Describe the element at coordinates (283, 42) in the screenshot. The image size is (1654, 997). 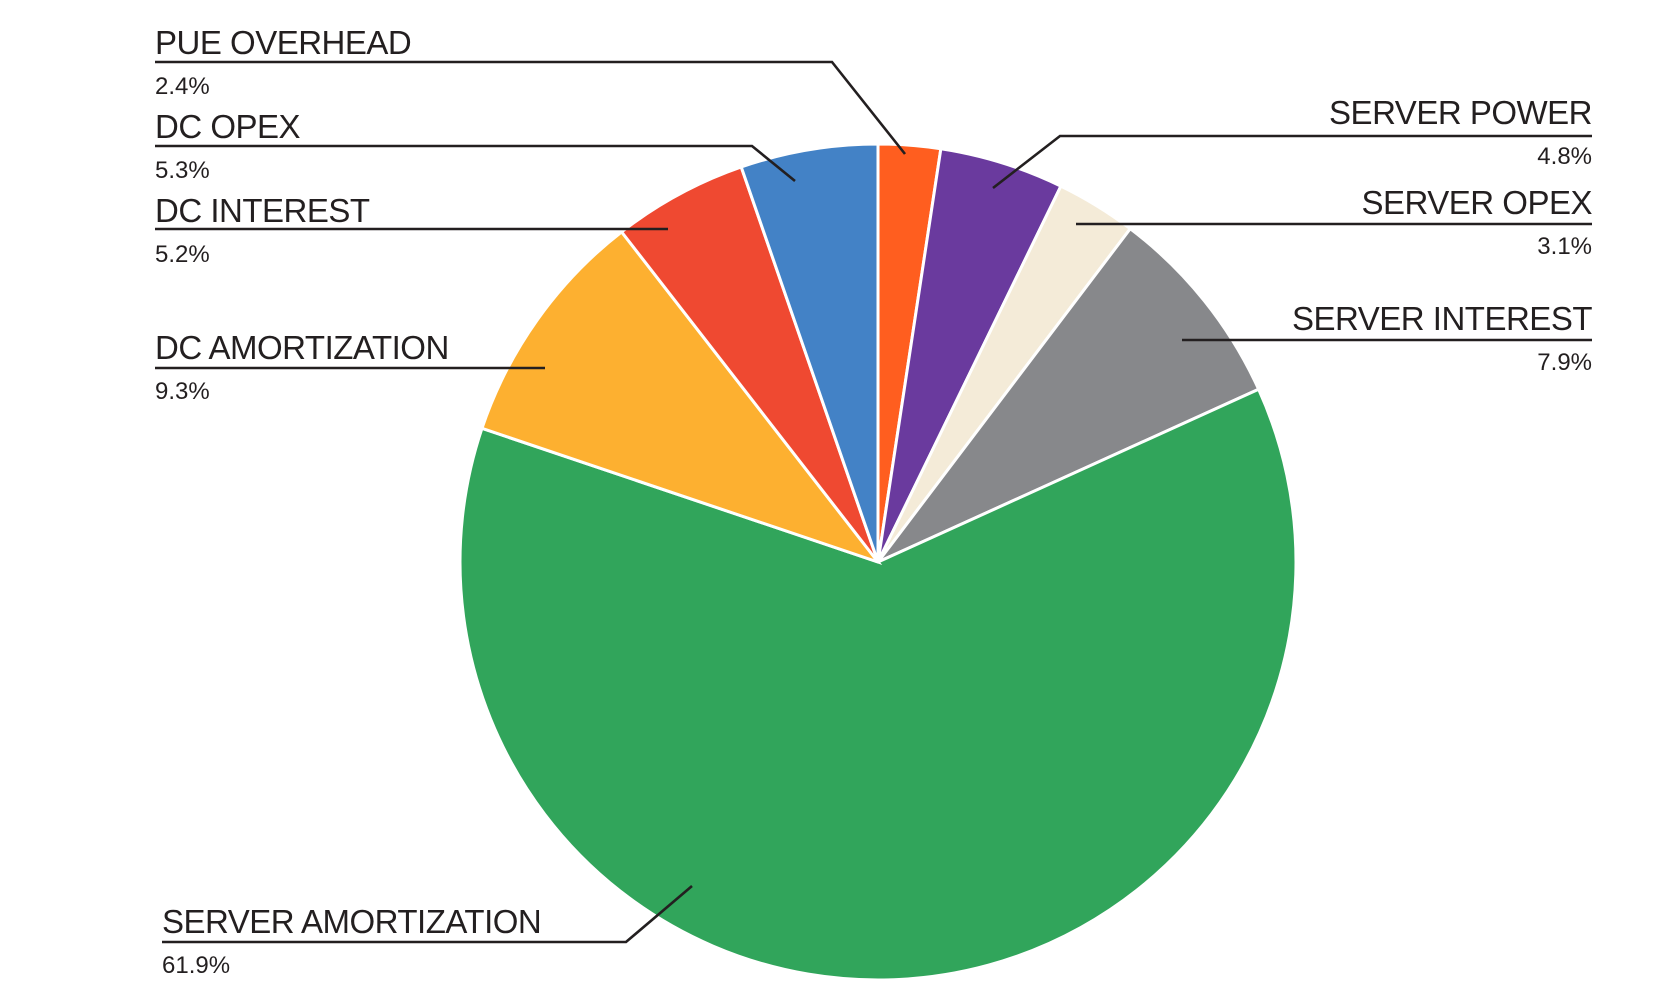
I see `slice-label-pue-overhead: PUE OVERHEAD` at that location.